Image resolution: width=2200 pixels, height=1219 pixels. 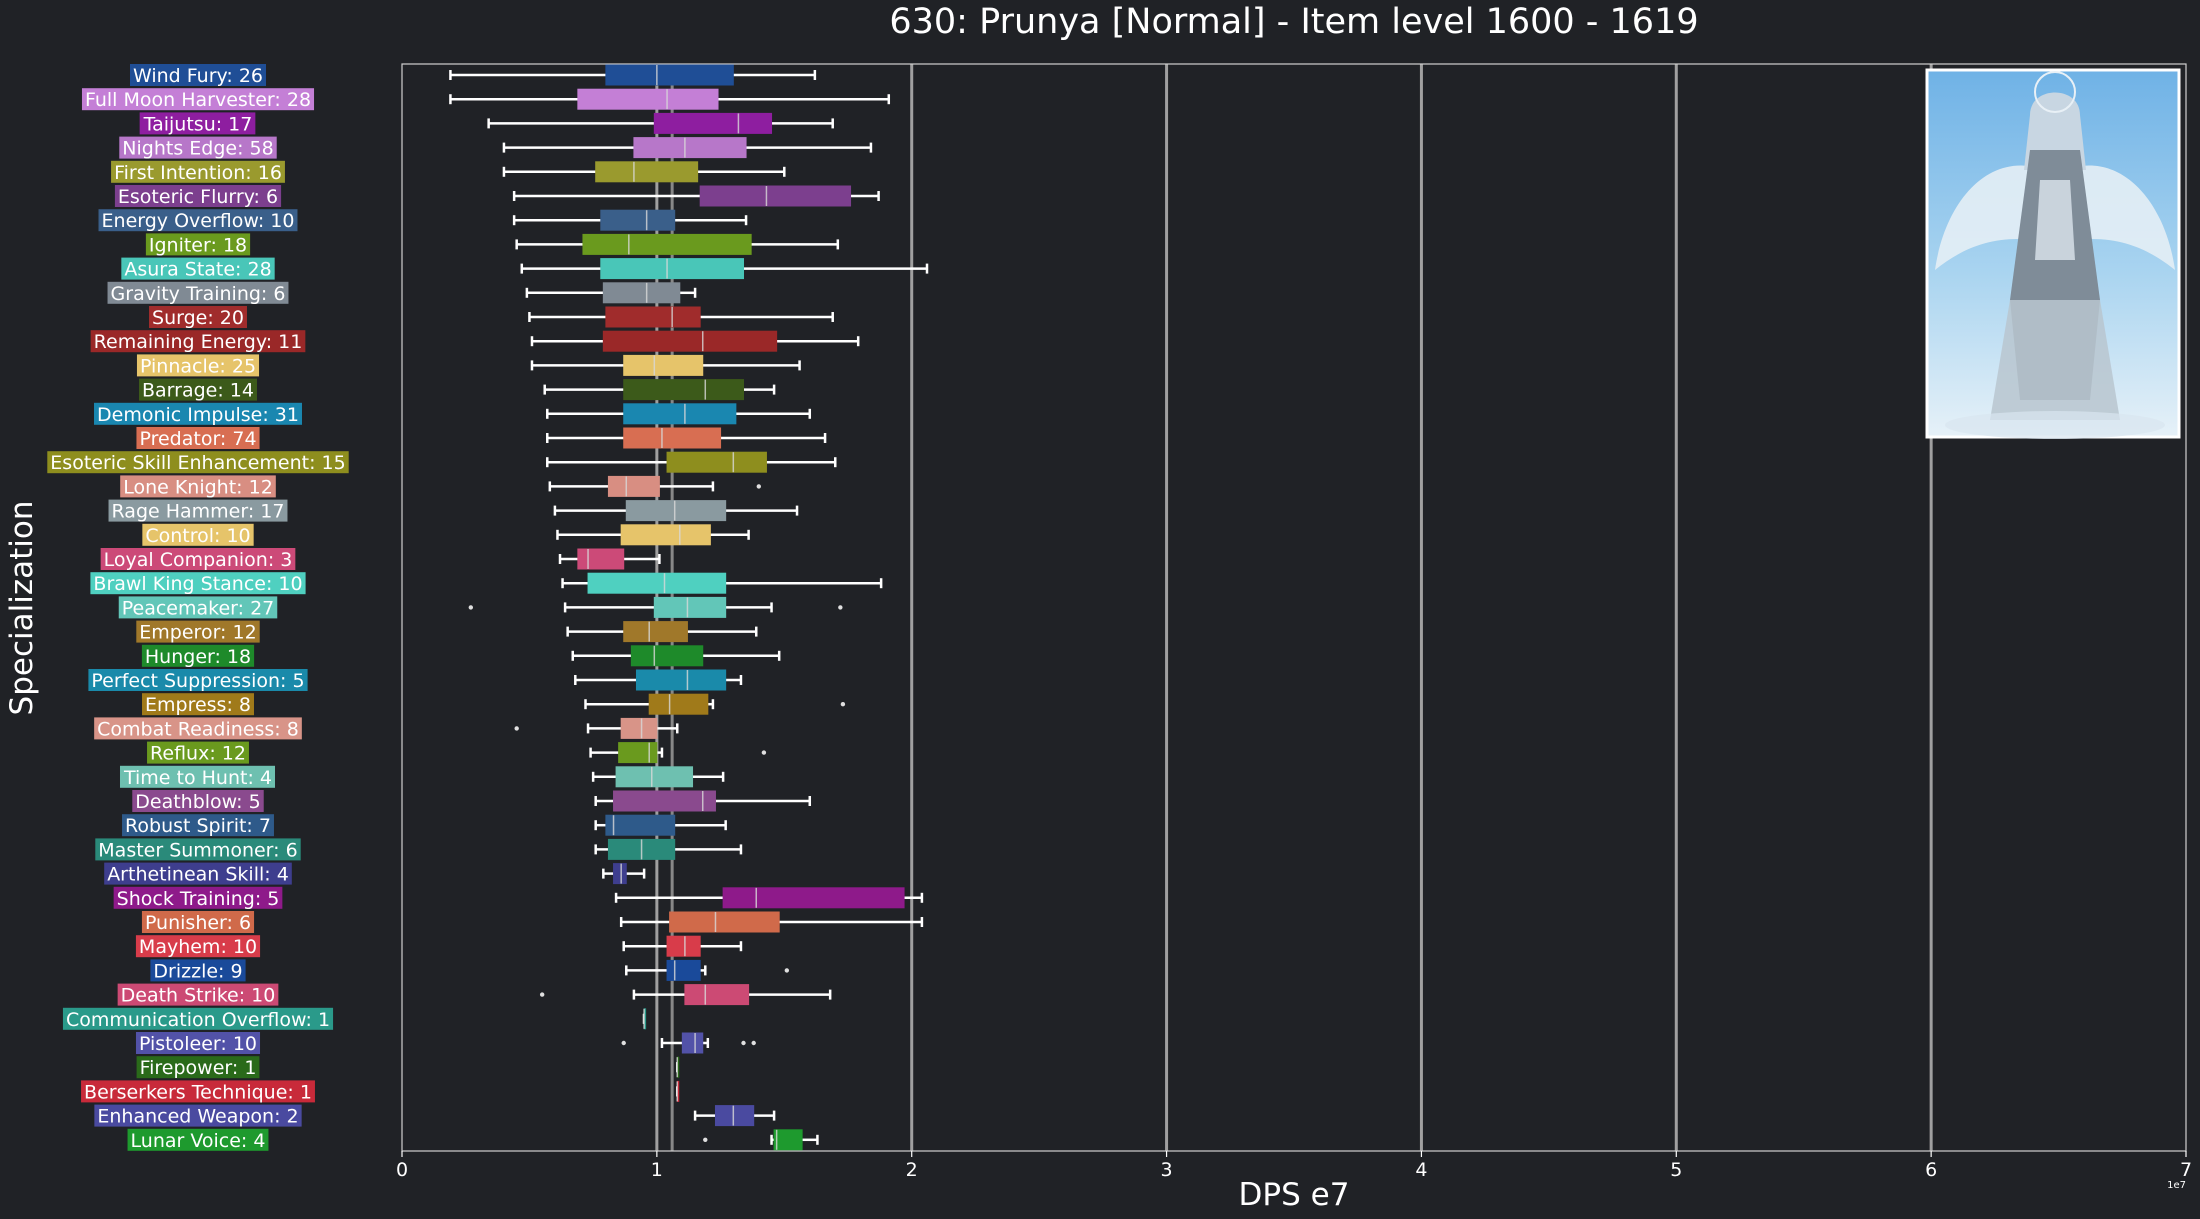 I want to click on category-label: Firepower: 1, so click(x=198, y=1067).